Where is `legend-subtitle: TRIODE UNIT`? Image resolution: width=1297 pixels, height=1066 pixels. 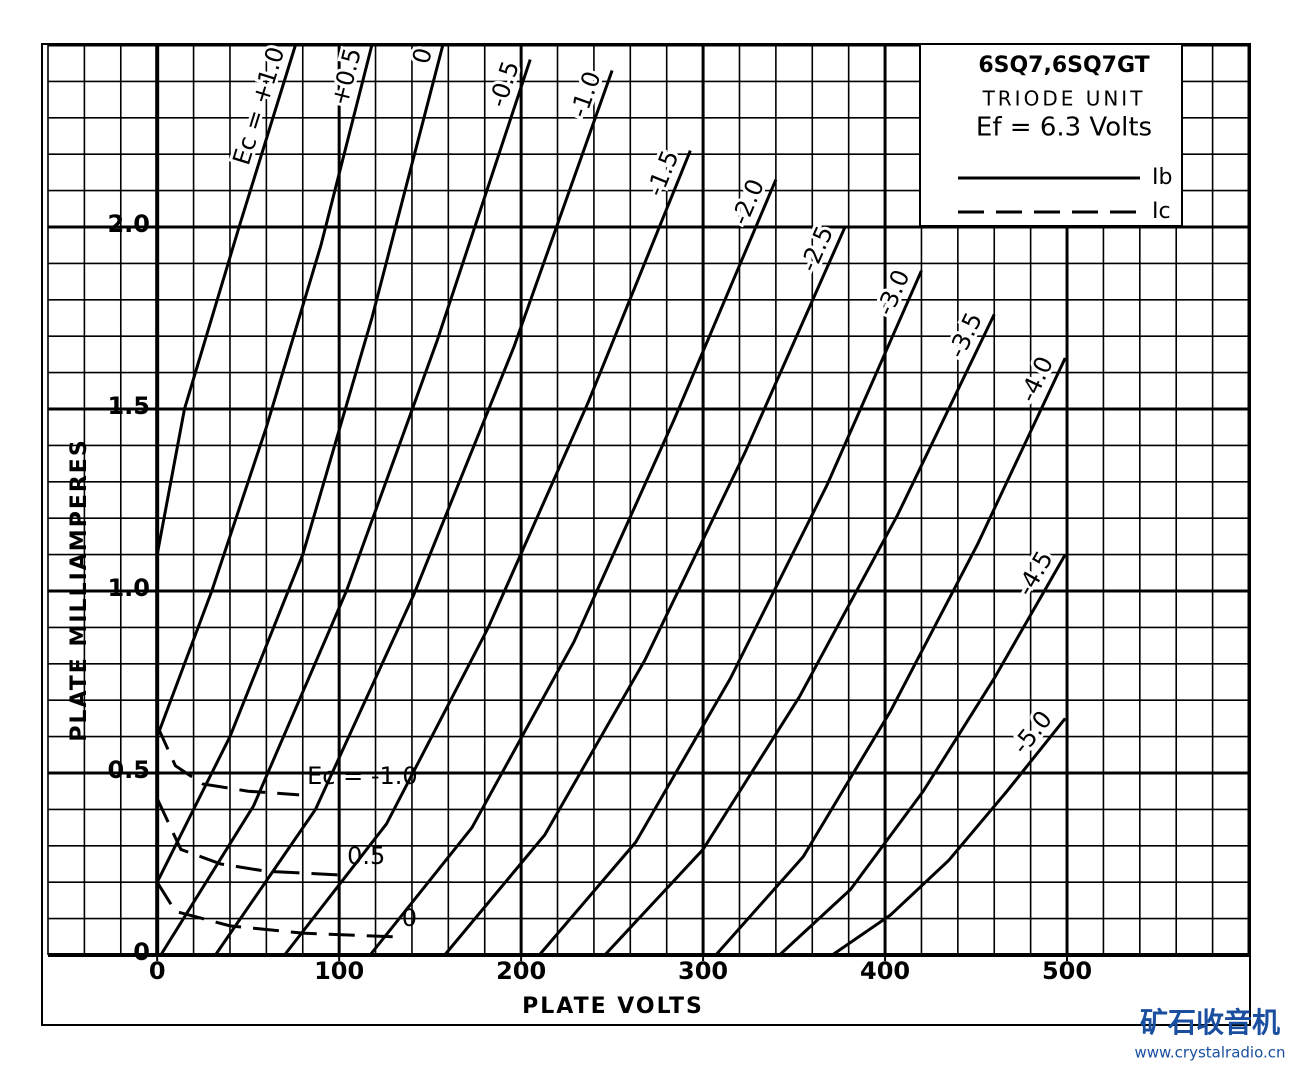 legend-subtitle: TRIODE UNIT is located at coordinates (1064, 99).